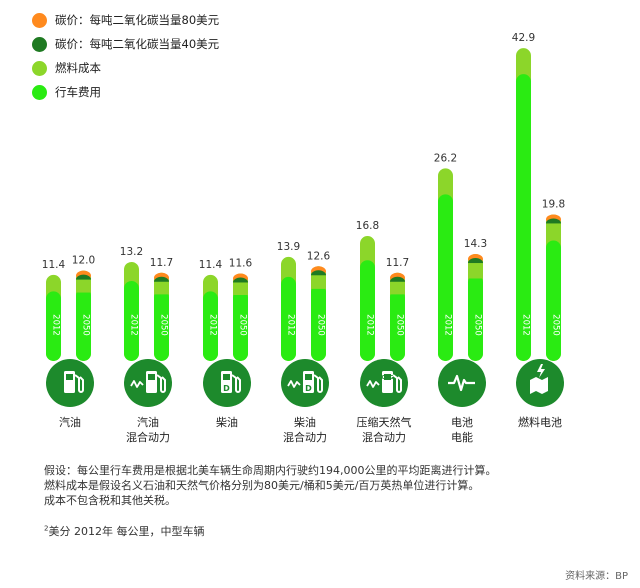 The height and width of the screenshot is (588, 640). I want to click on bolt-glyph, so click(541, 371).